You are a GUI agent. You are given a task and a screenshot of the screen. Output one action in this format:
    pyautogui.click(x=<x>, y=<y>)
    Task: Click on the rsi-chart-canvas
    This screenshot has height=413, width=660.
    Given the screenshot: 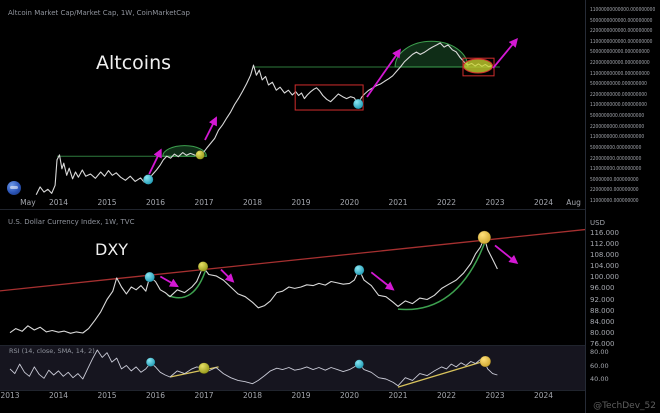 What is the action you would take?
    pyautogui.click(x=292, y=368)
    